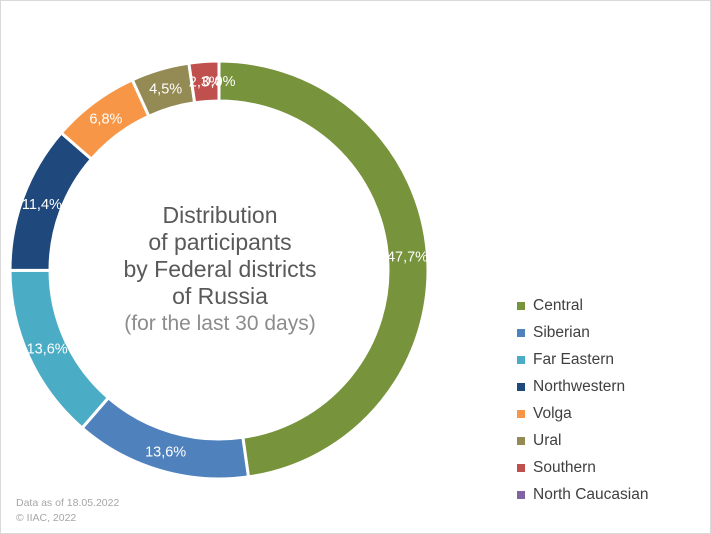  I want to click on data-date-note: Data as of 18.05.2022, so click(68, 503).